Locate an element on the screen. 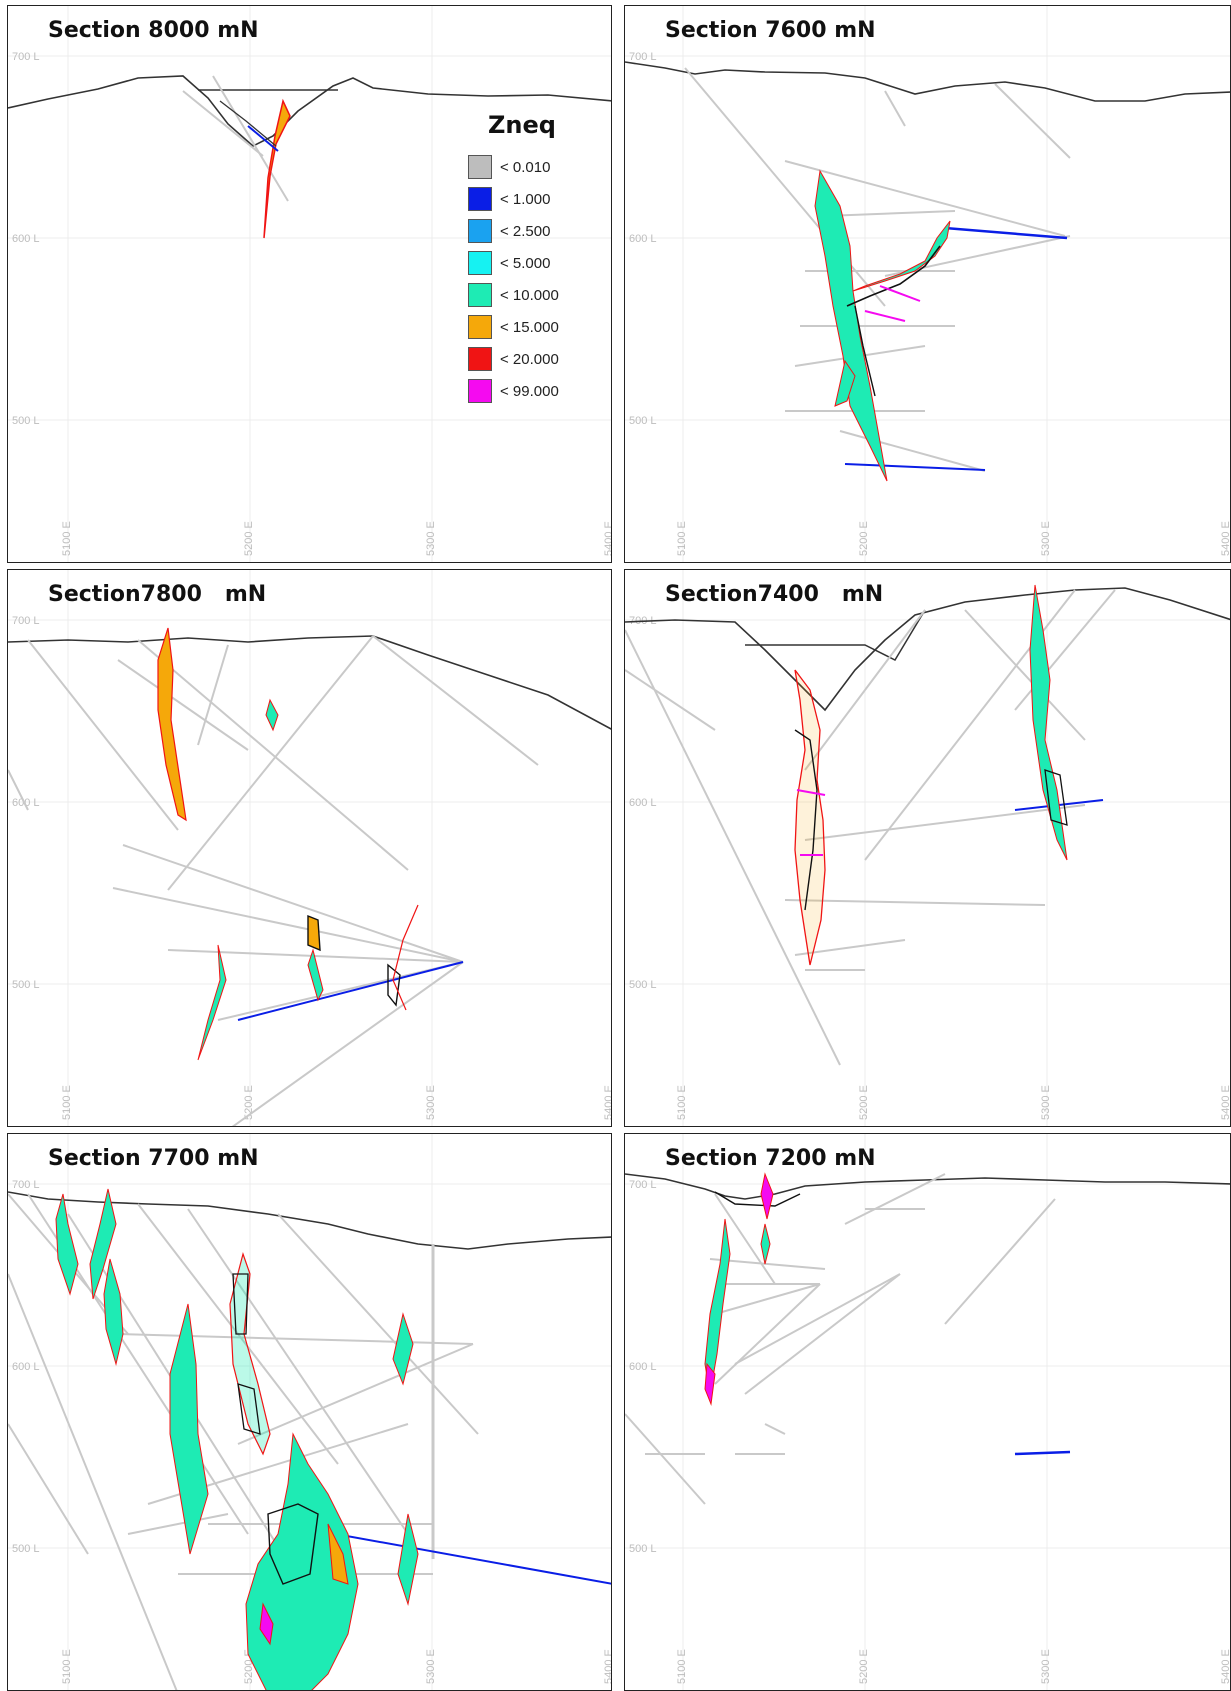 The width and height of the screenshot is (1231, 1691). legend-item: < 2.500 is located at coordinates (523, 231).